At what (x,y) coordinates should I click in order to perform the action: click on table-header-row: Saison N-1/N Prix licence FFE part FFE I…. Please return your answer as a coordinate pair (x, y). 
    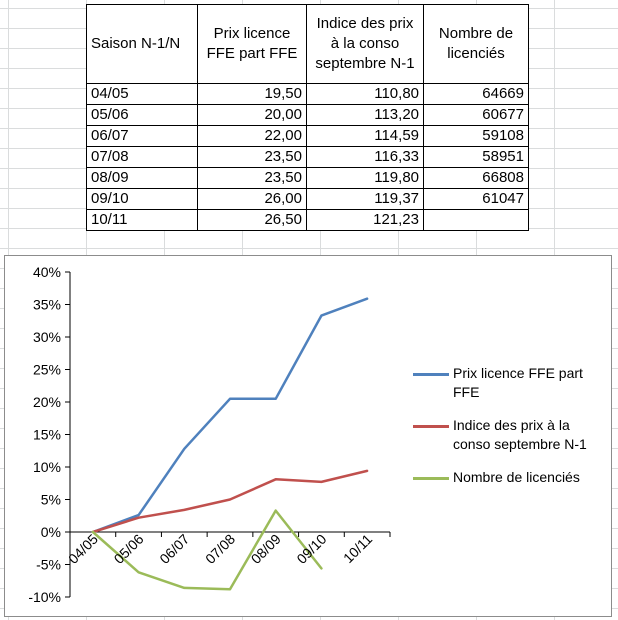
    Looking at the image, I should click on (307, 44).